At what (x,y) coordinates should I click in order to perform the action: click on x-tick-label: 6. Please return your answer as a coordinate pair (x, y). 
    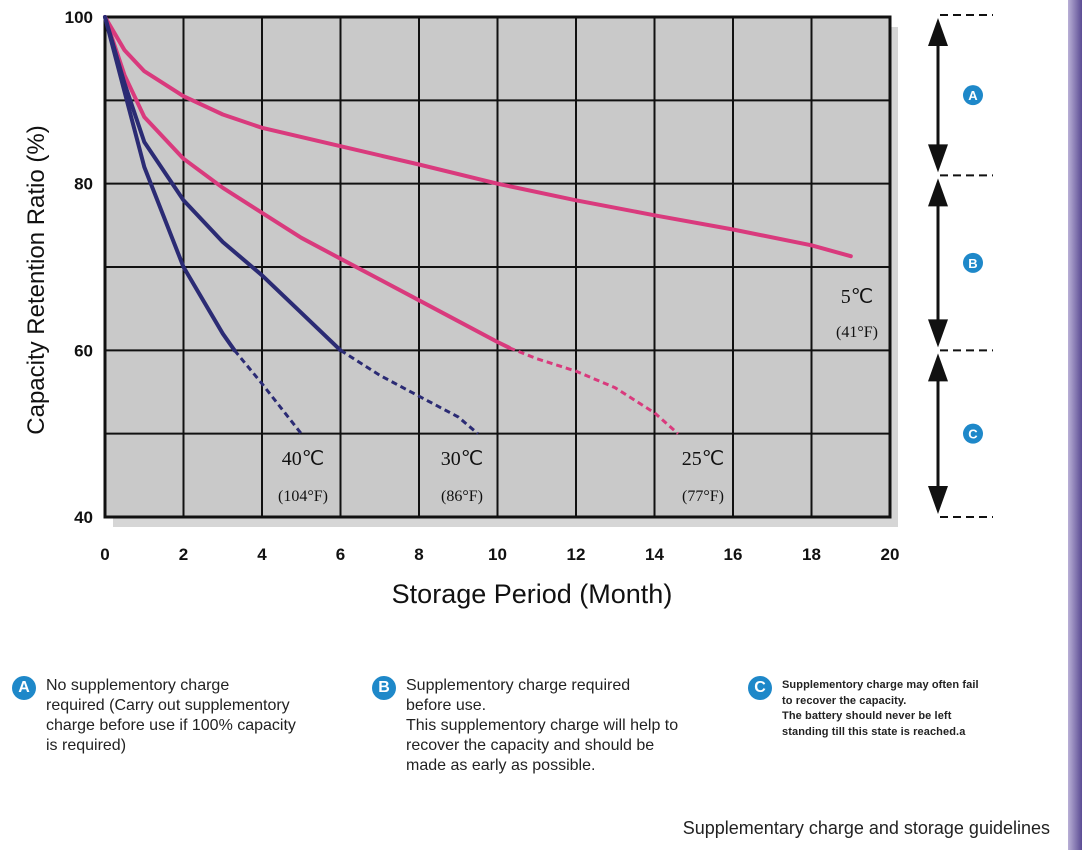
    Looking at the image, I should click on (340, 554).